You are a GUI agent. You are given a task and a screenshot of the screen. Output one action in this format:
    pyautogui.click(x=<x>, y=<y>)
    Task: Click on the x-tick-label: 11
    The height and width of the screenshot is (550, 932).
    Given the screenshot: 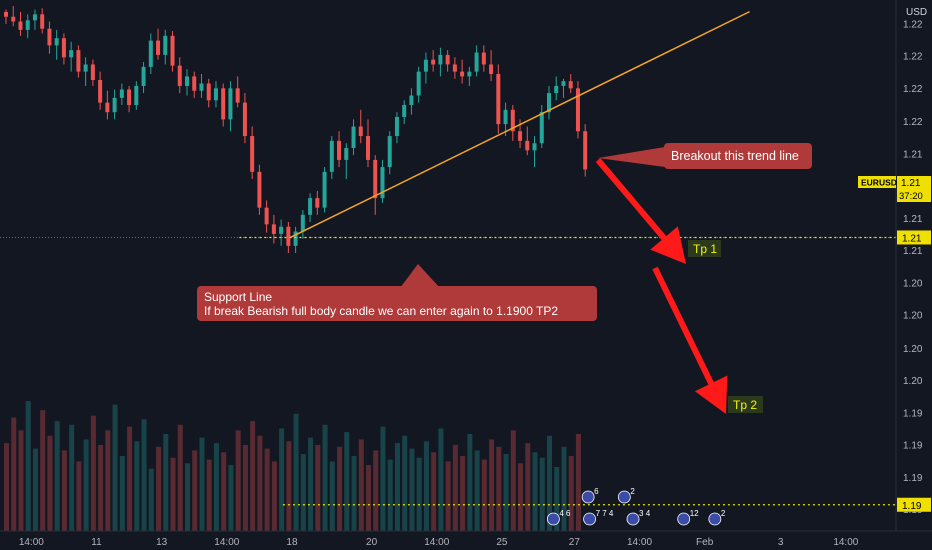 What is the action you would take?
    pyautogui.click(x=96, y=542)
    